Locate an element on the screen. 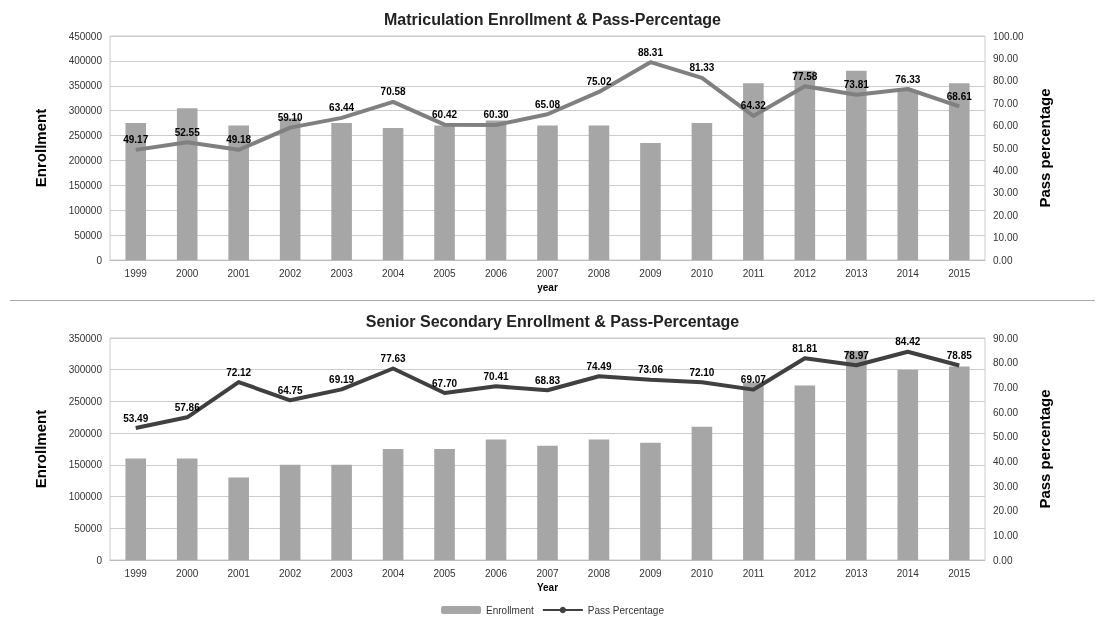 The width and height of the screenshot is (1101, 625). data-label: 70.58 is located at coordinates (393, 92).